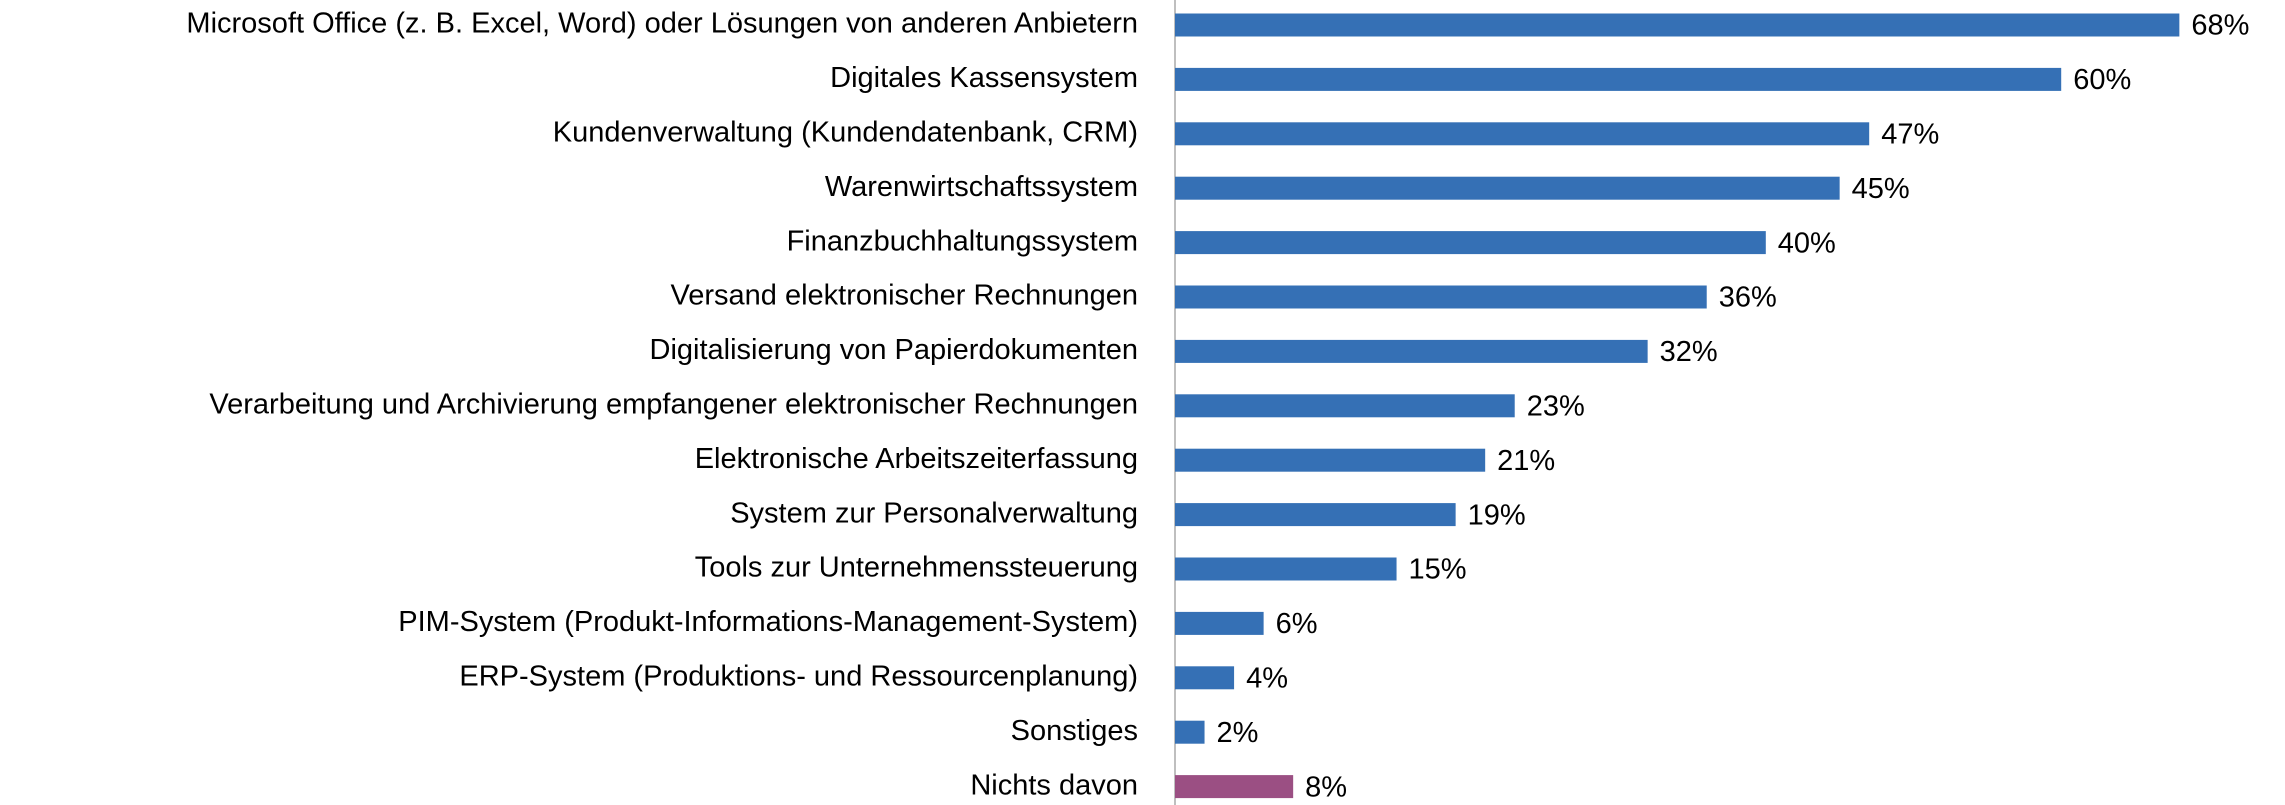 Image resolution: width=2285 pixels, height=805 pixels. What do you see at coordinates (1267, 678) in the screenshot?
I see `data-label: 4%` at bounding box center [1267, 678].